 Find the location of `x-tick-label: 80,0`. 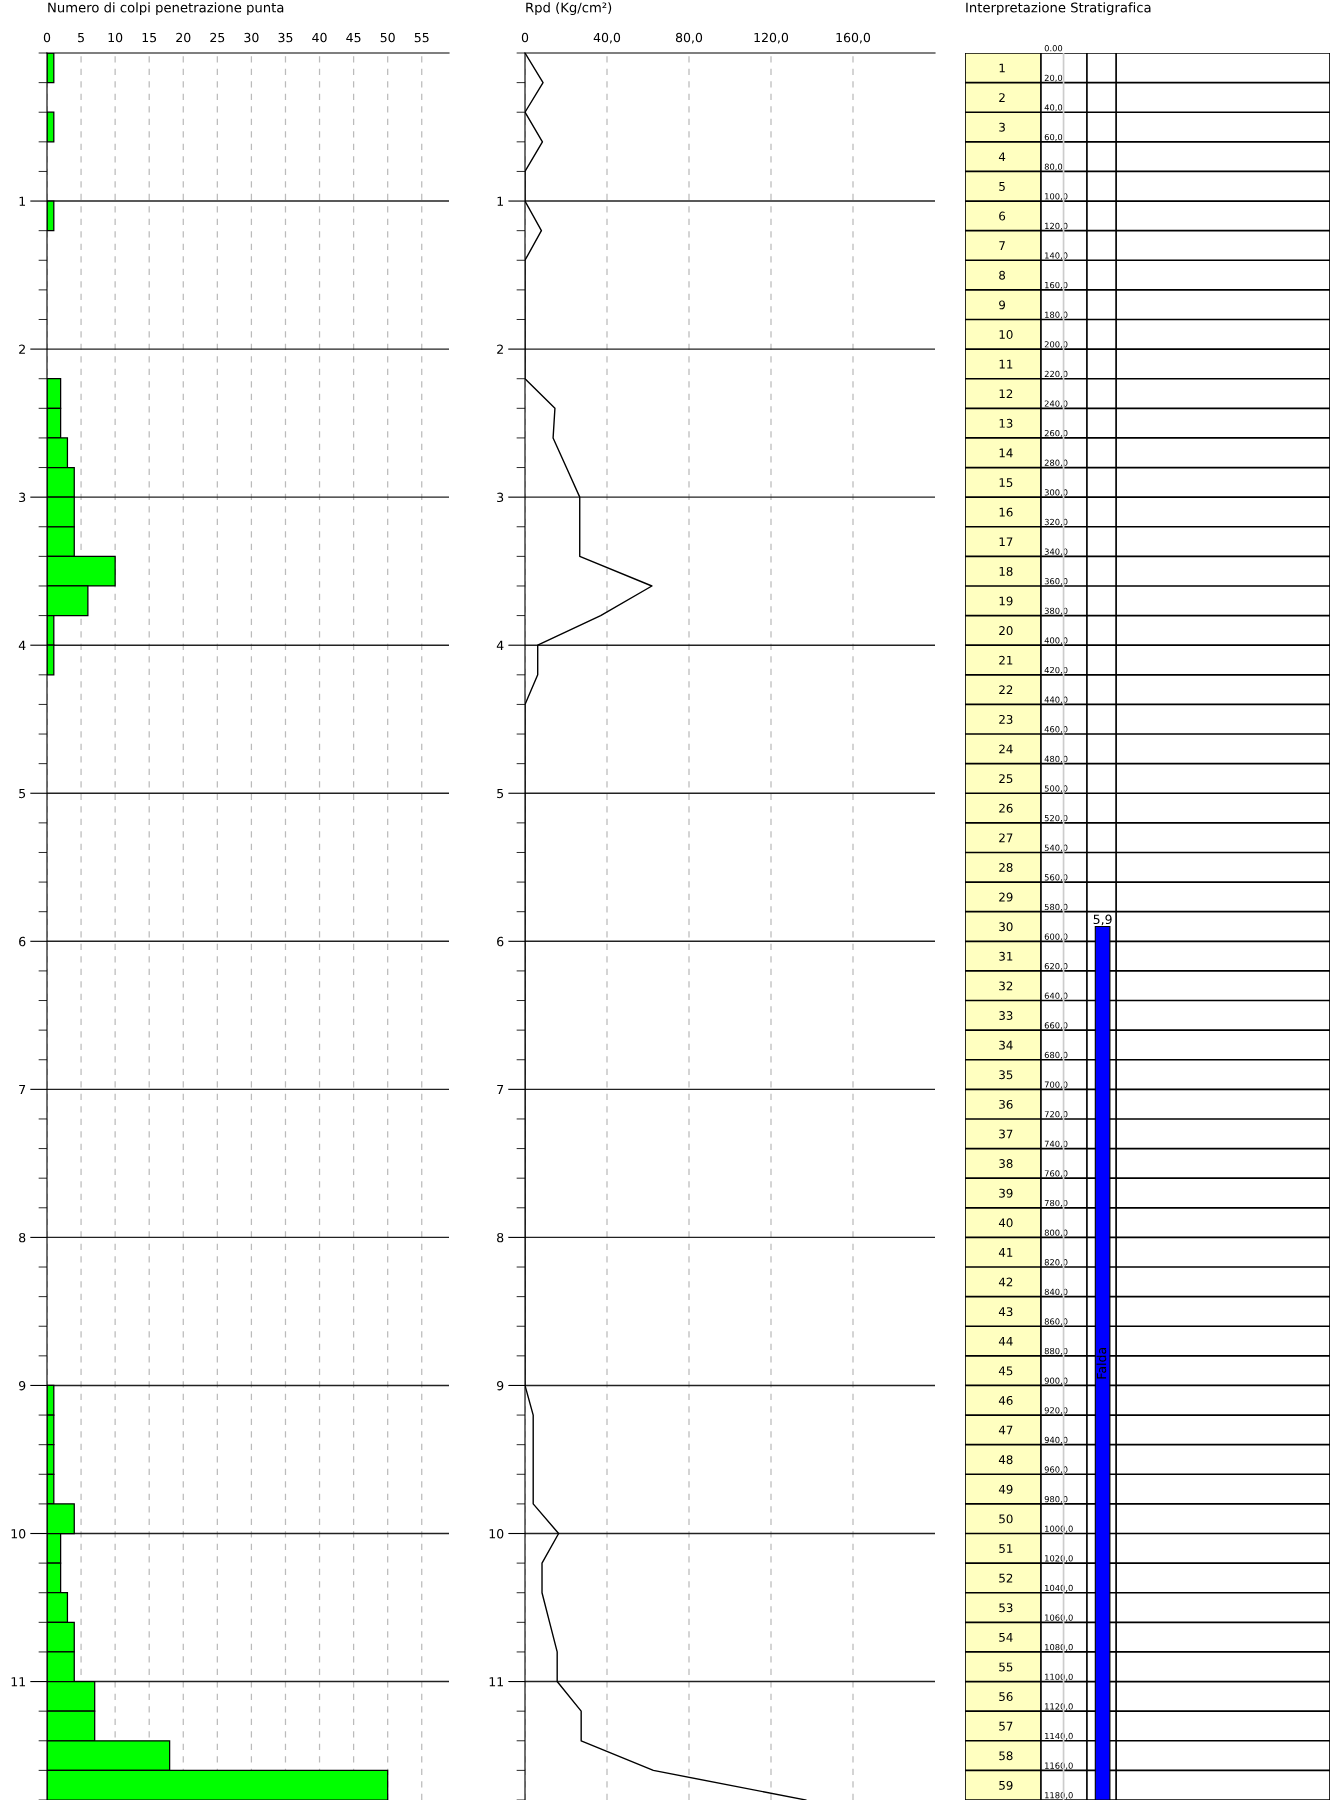

x-tick-label: 80,0 is located at coordinates (689, 38).